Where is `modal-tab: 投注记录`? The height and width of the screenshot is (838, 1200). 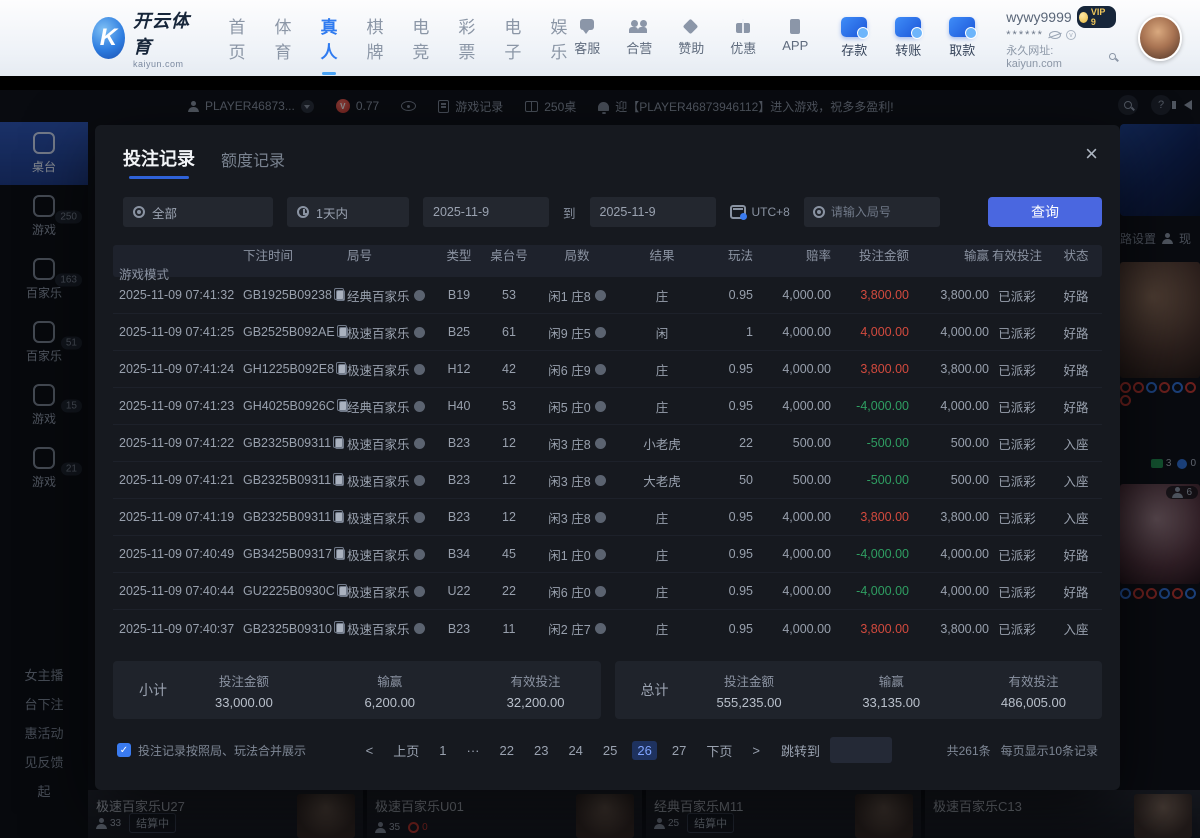
modal-tab: 投注记录 is located at coordinates (159, 162).